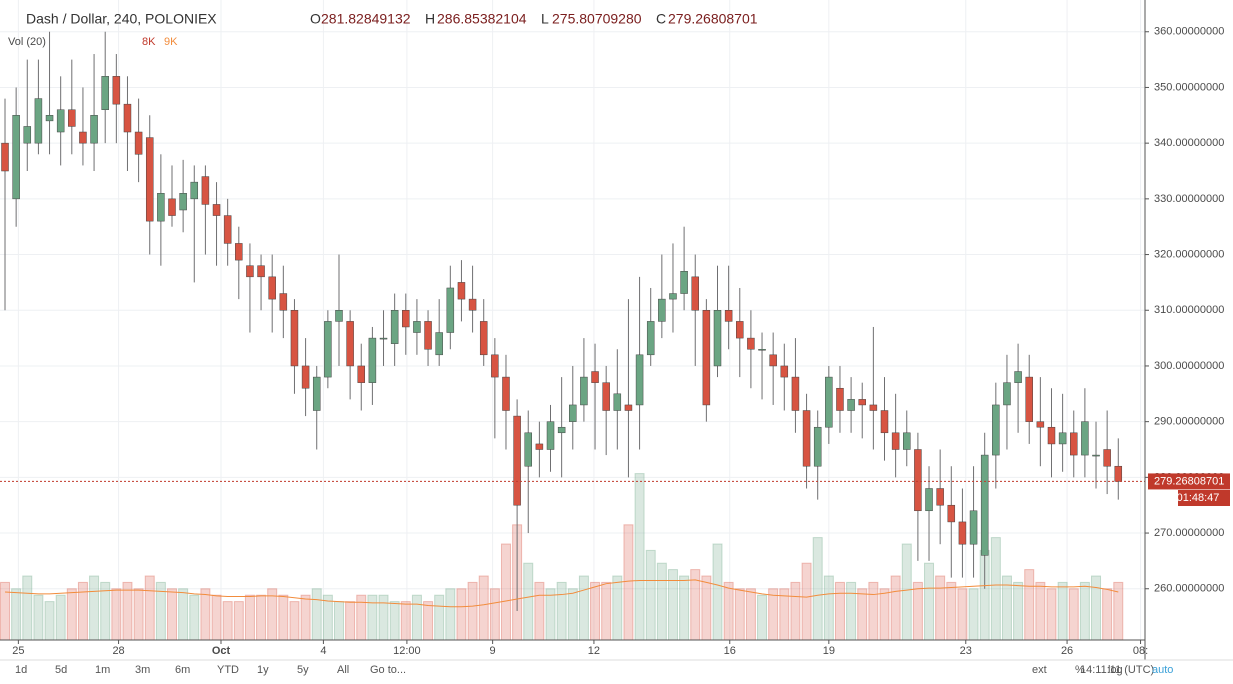  Describe the element at coordinates (661, 19) in the screenshot. I see `ohlc-label: C` at that location.